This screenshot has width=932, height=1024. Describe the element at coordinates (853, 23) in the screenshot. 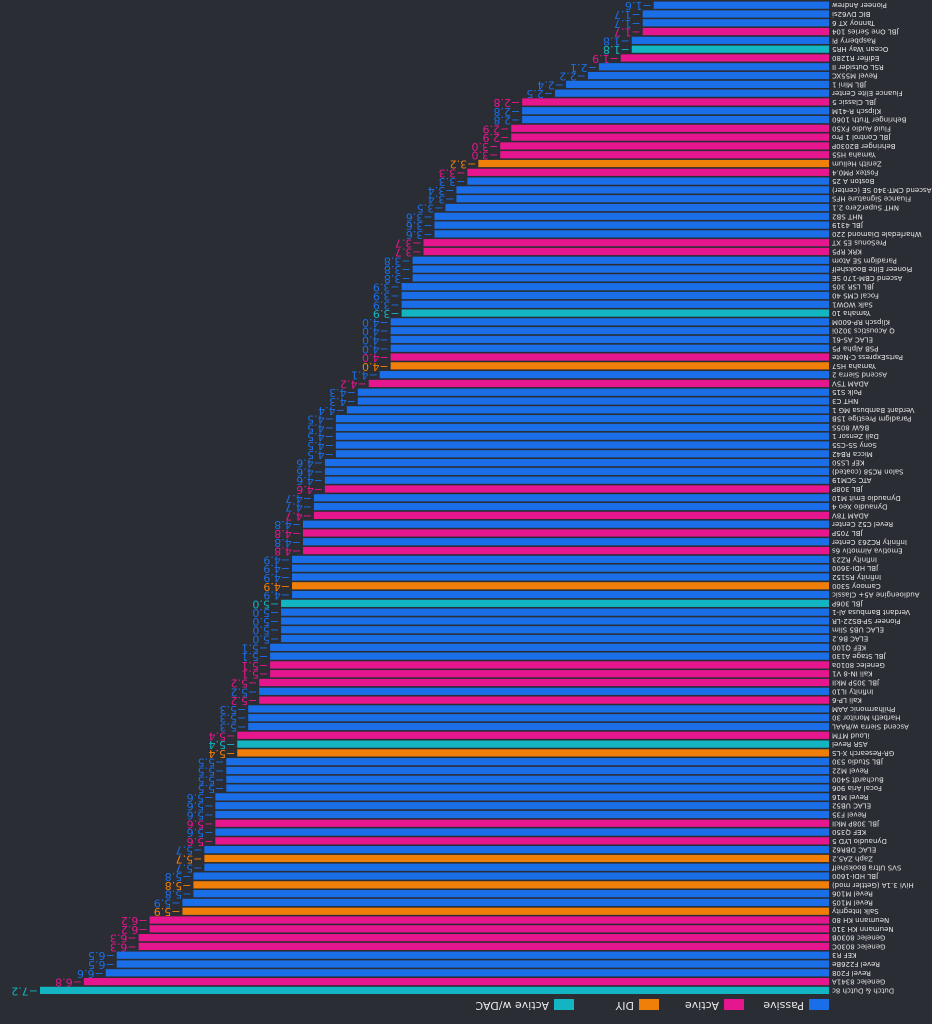

I see `bar-category-label: Tannoy XT 6` at that location.